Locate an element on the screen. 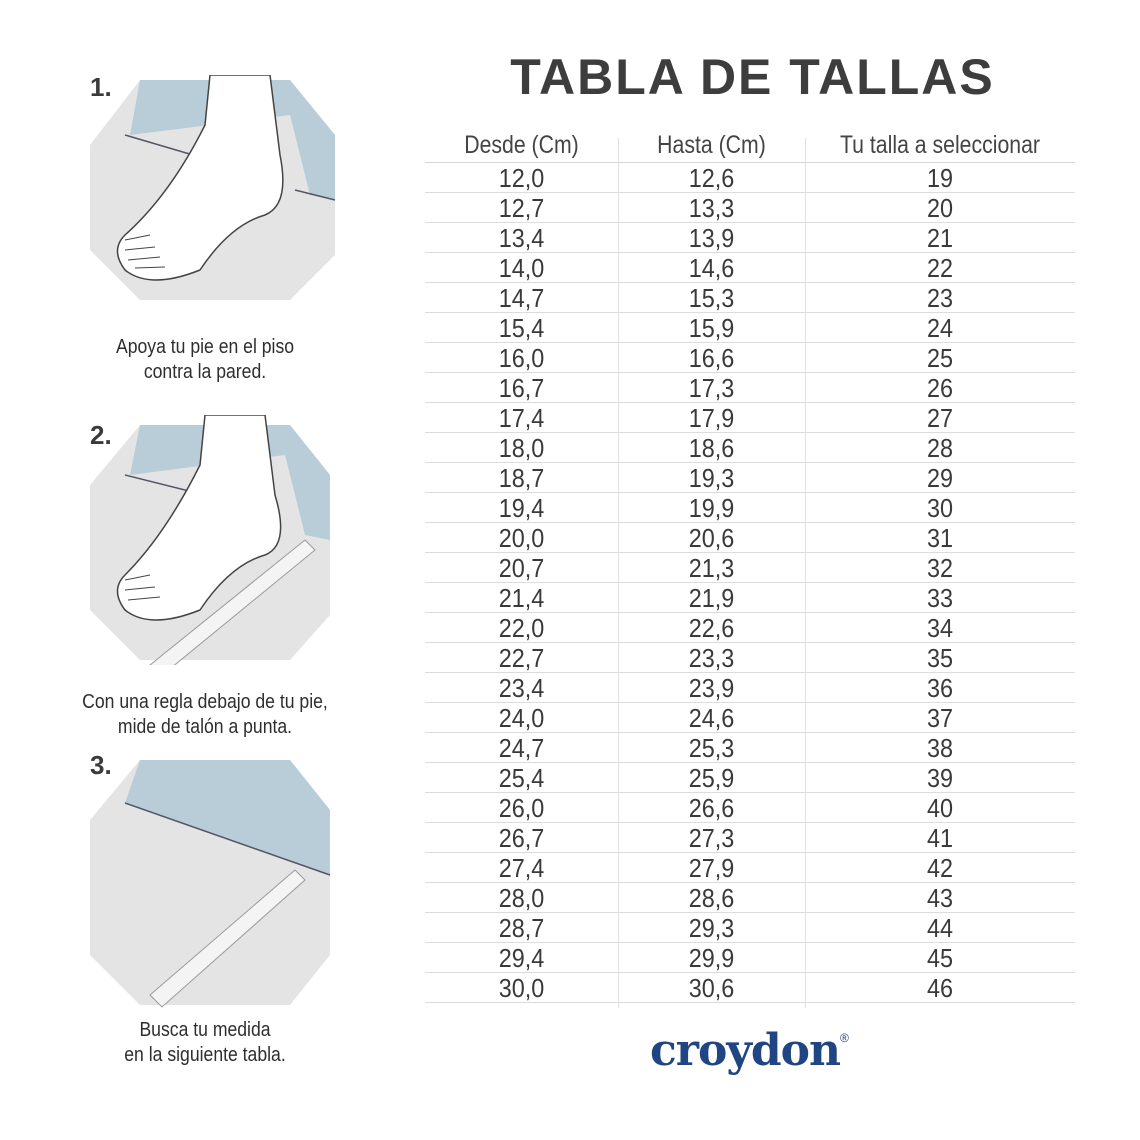  caption-line: en la siguiente tabla. is located at coordinates (205, 1055).